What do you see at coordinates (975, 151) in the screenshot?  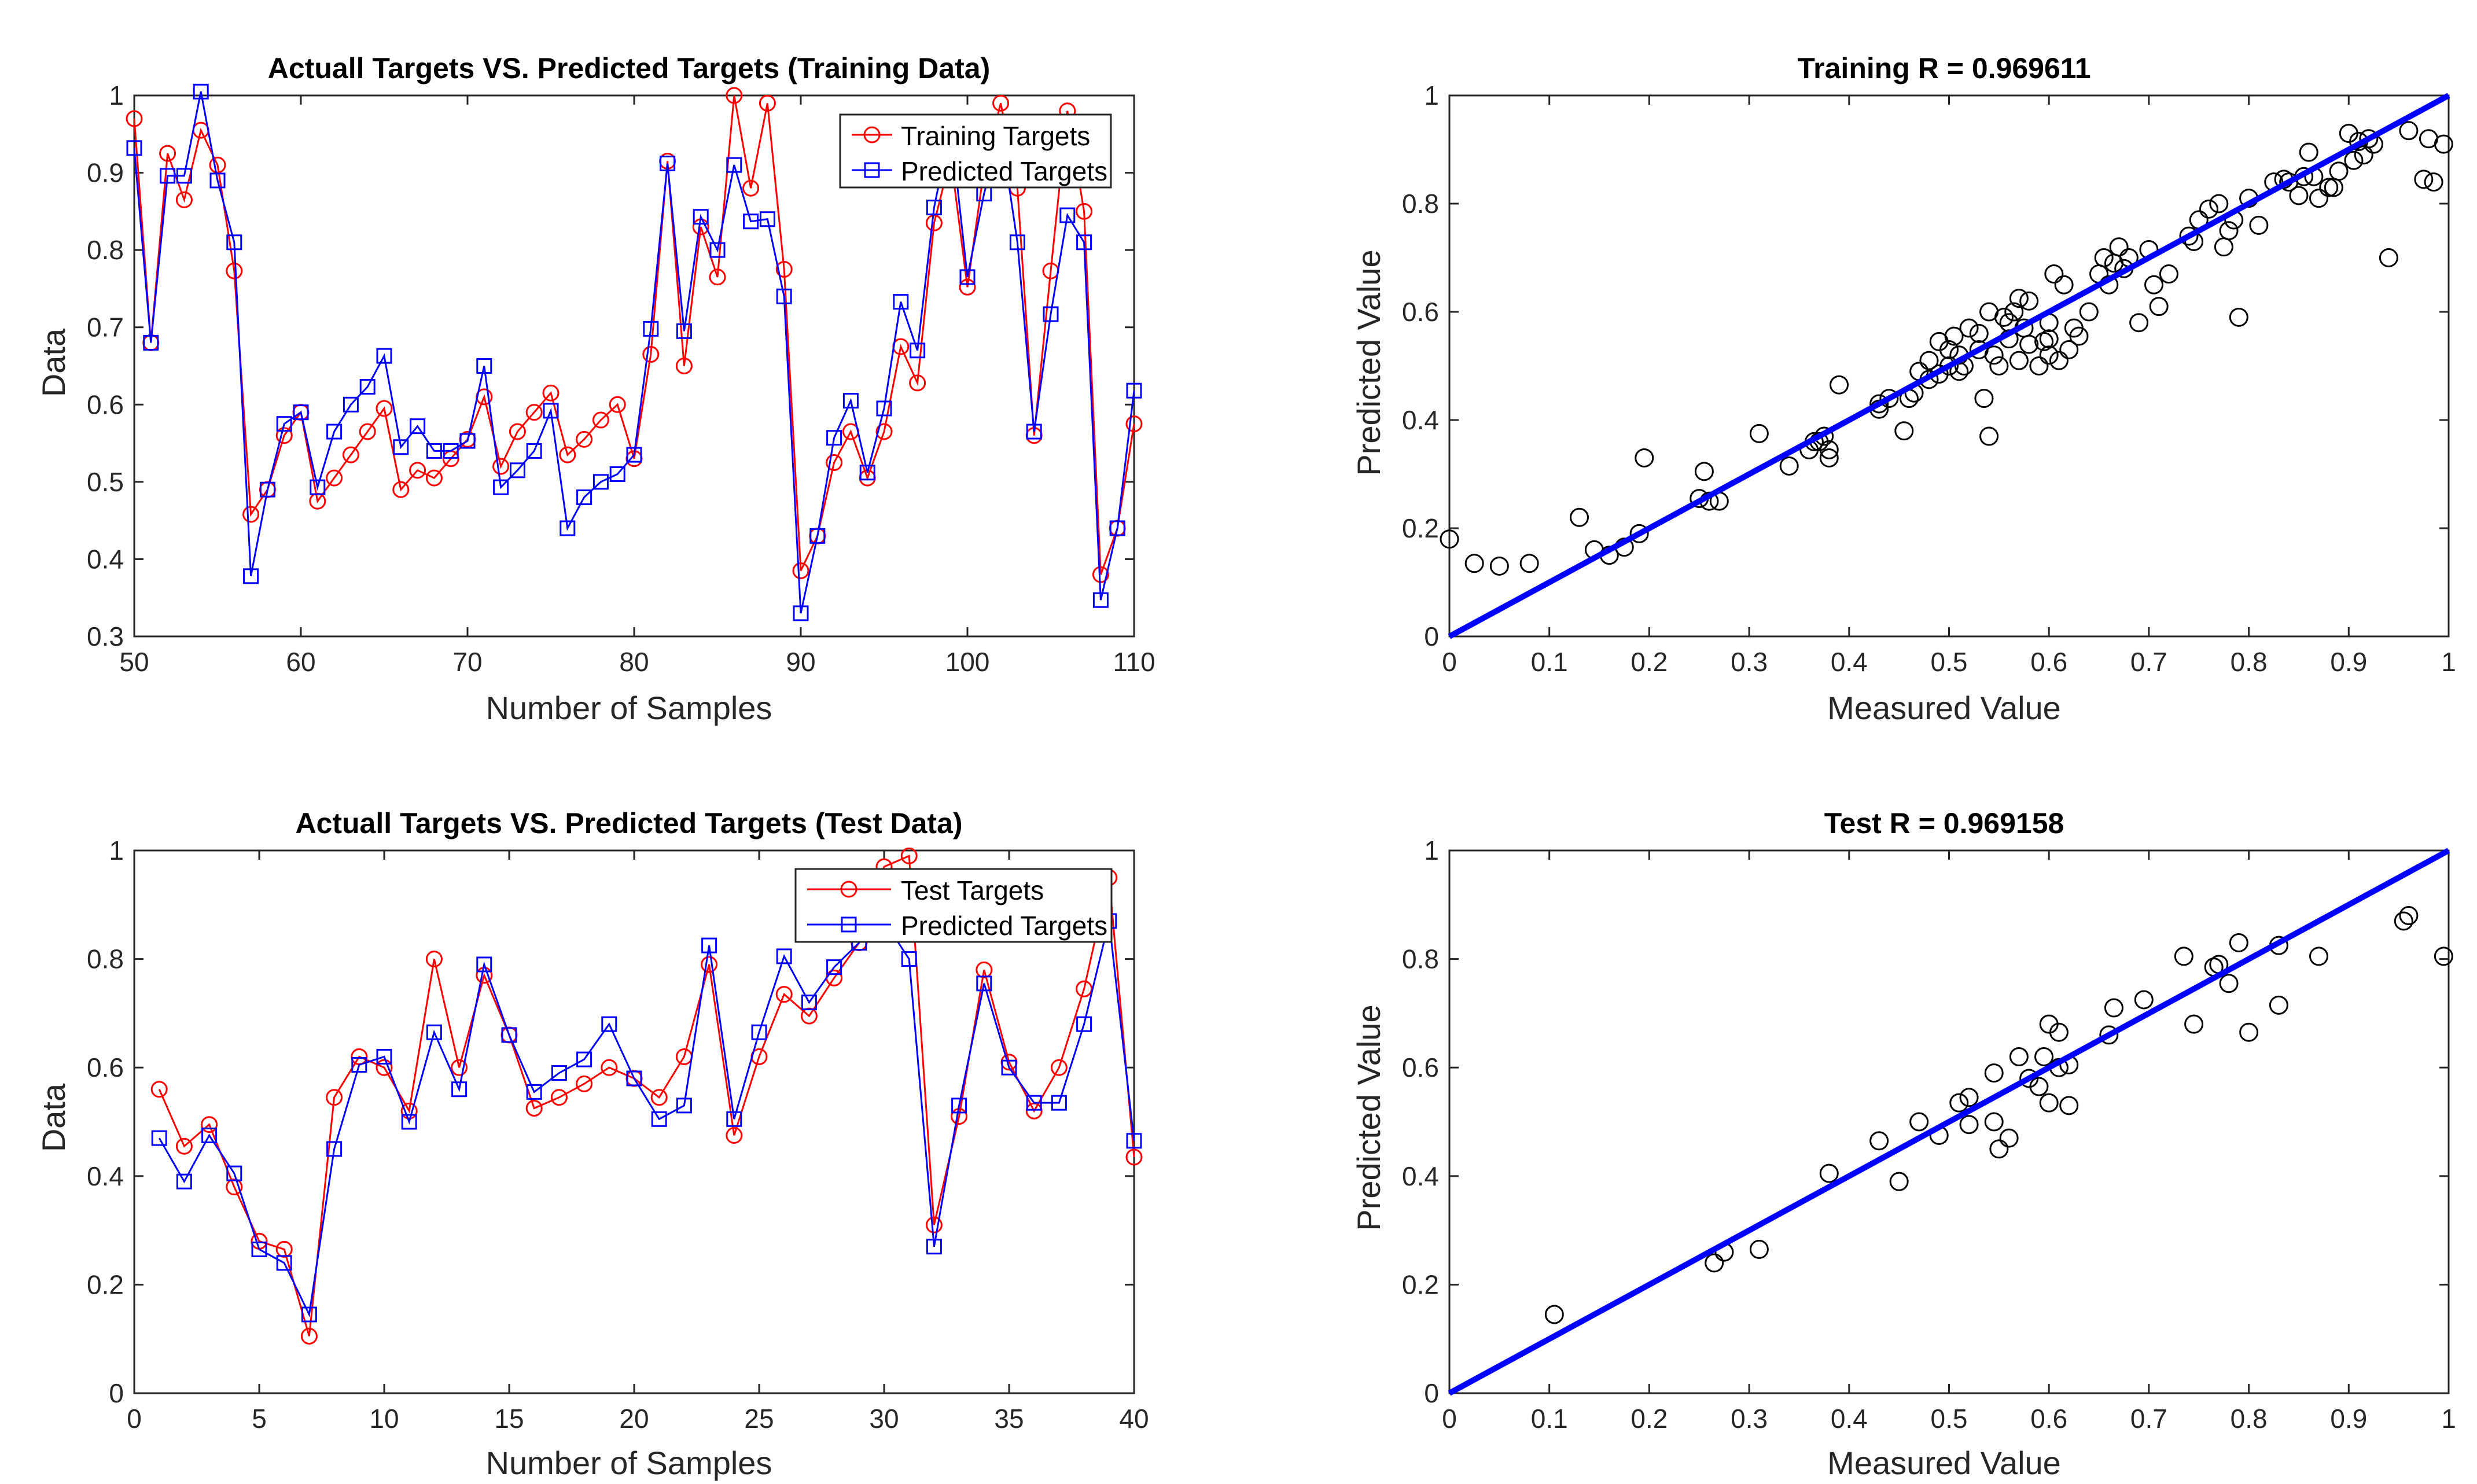 I see `legend: Training Targets Predicted Targets` at bounding box center [975, 151].